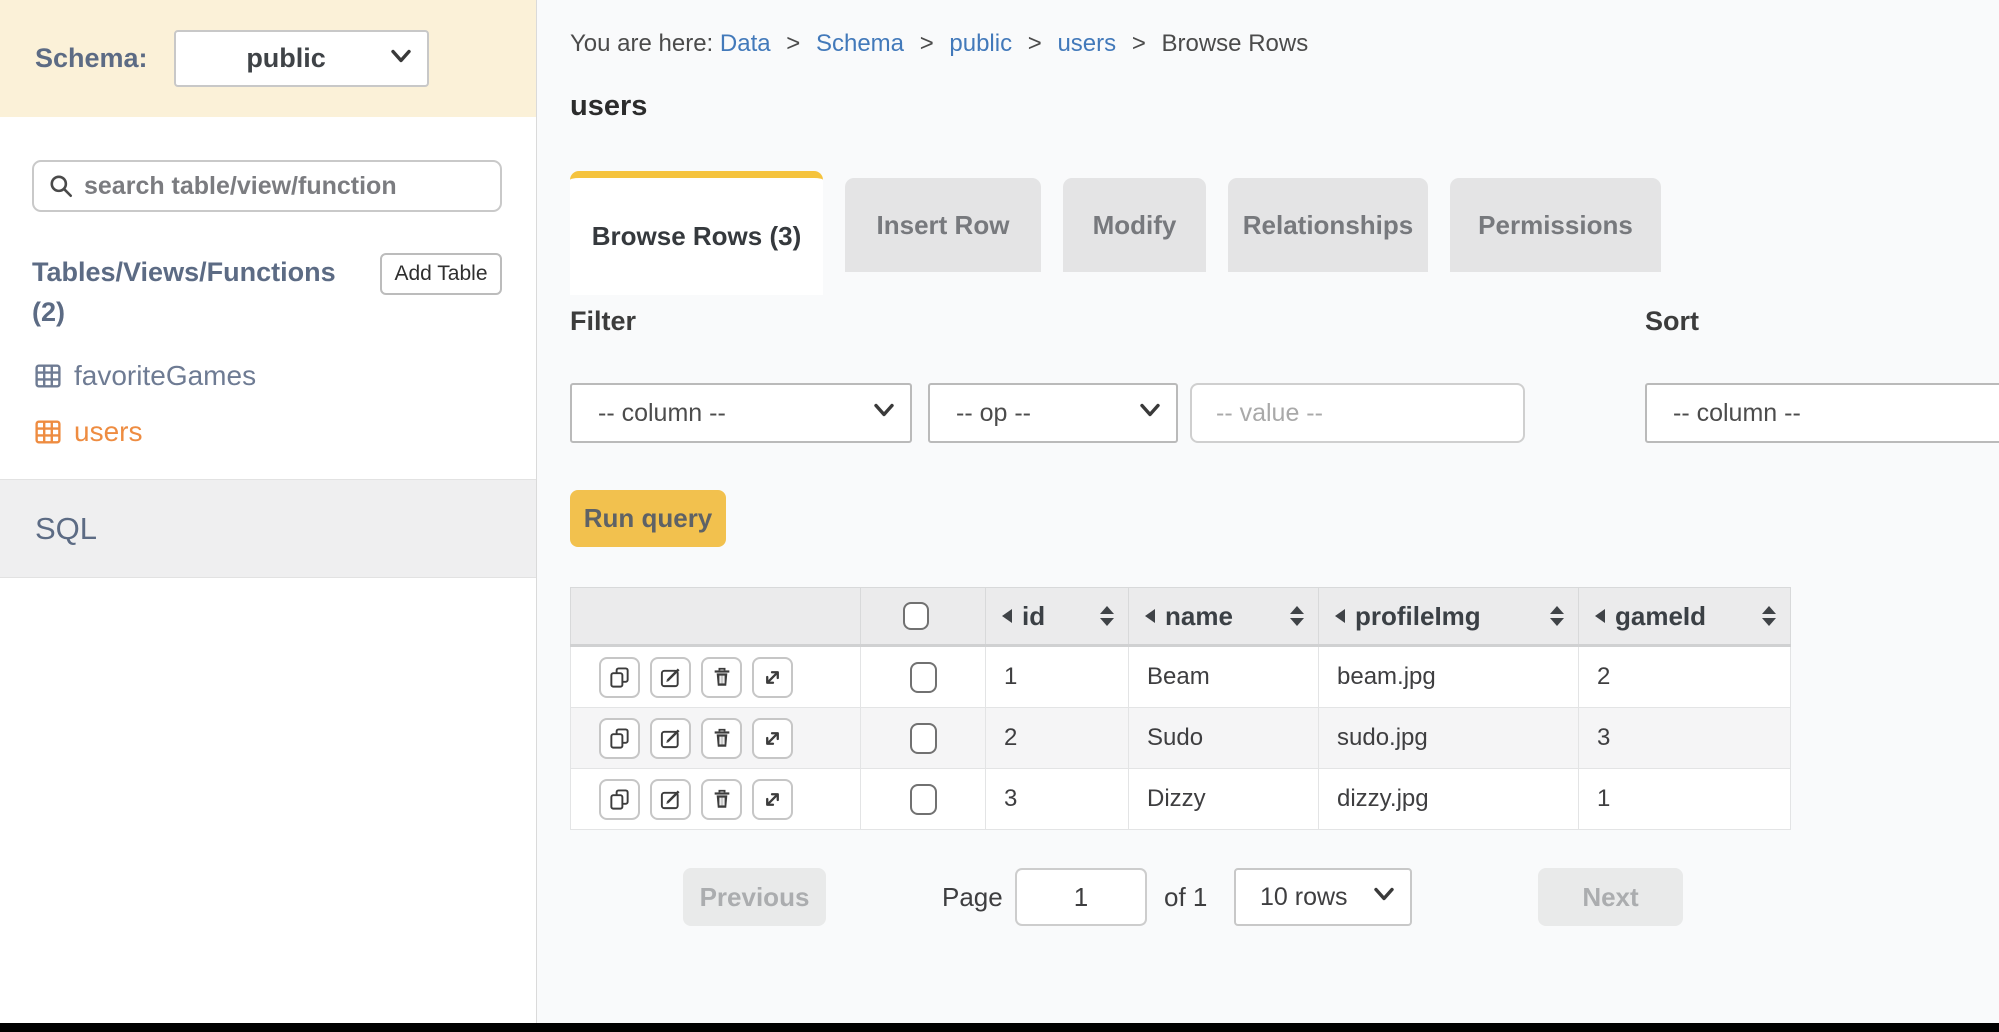 The image size is (1999, 1032). Describe the element at coordinates (642, 43) in the screenshot. I see `breadcrumb-prefix: You are here:` at that location.